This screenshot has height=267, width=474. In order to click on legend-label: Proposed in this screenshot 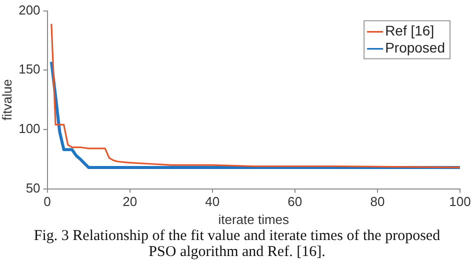, I will do `click(415, 48)`.